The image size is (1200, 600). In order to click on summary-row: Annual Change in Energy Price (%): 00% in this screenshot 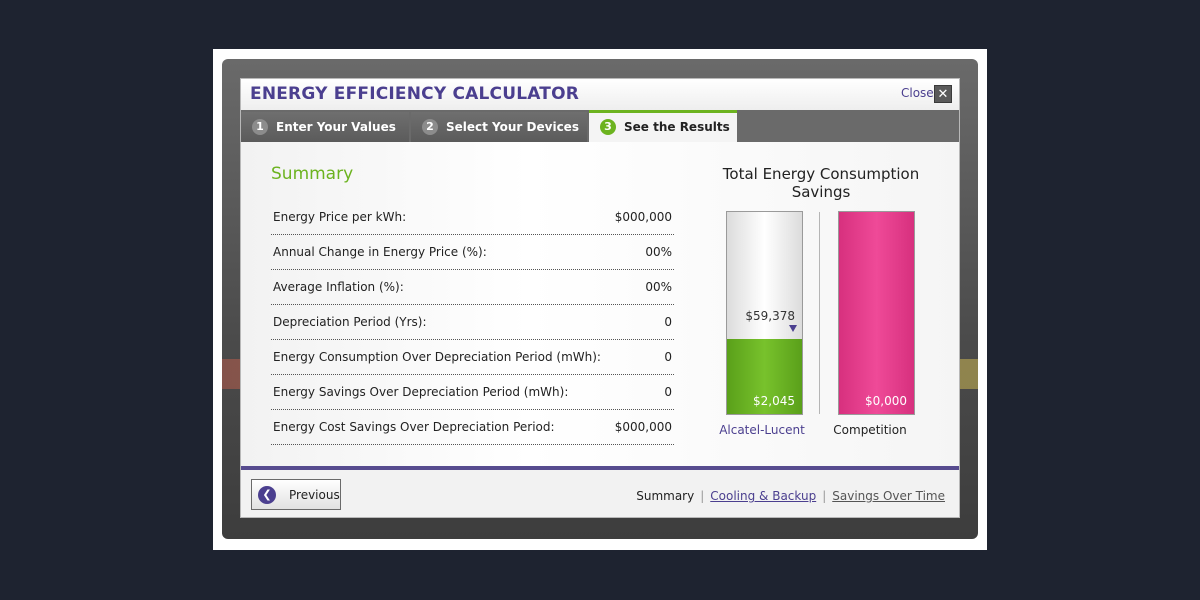, I will do `click(472, 252)`.